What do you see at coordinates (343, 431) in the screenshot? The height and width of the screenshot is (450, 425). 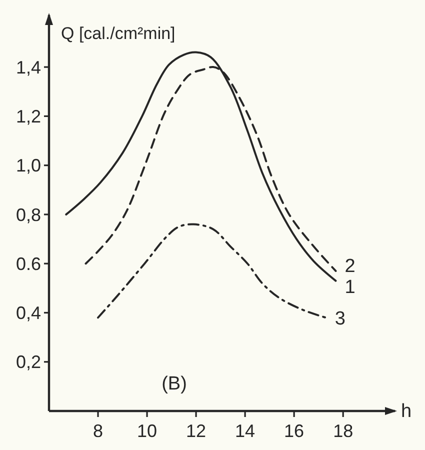 I see `x-tick-label: 18` at bounding box center [343, 431].